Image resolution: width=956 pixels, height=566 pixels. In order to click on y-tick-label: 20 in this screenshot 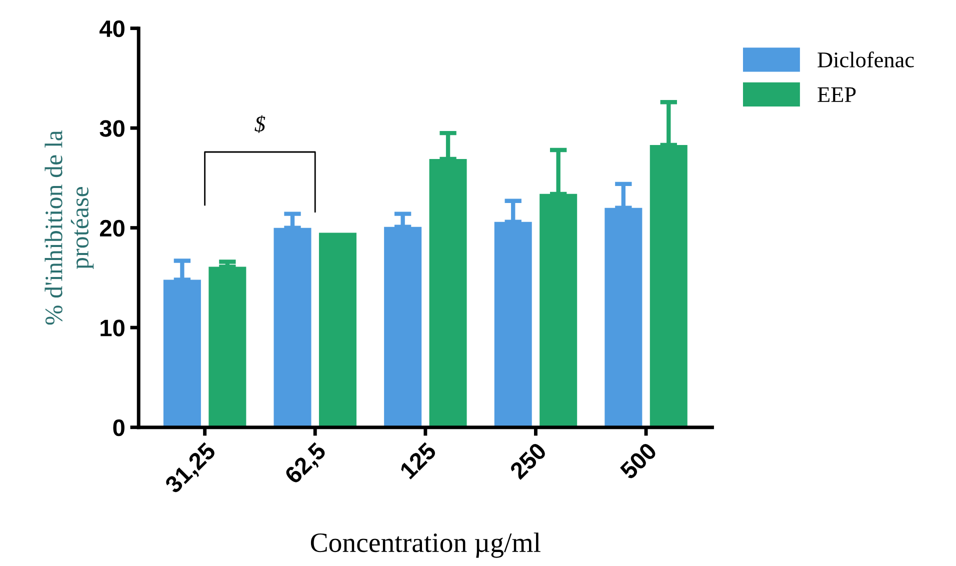, I will do `click(112, 228)`.